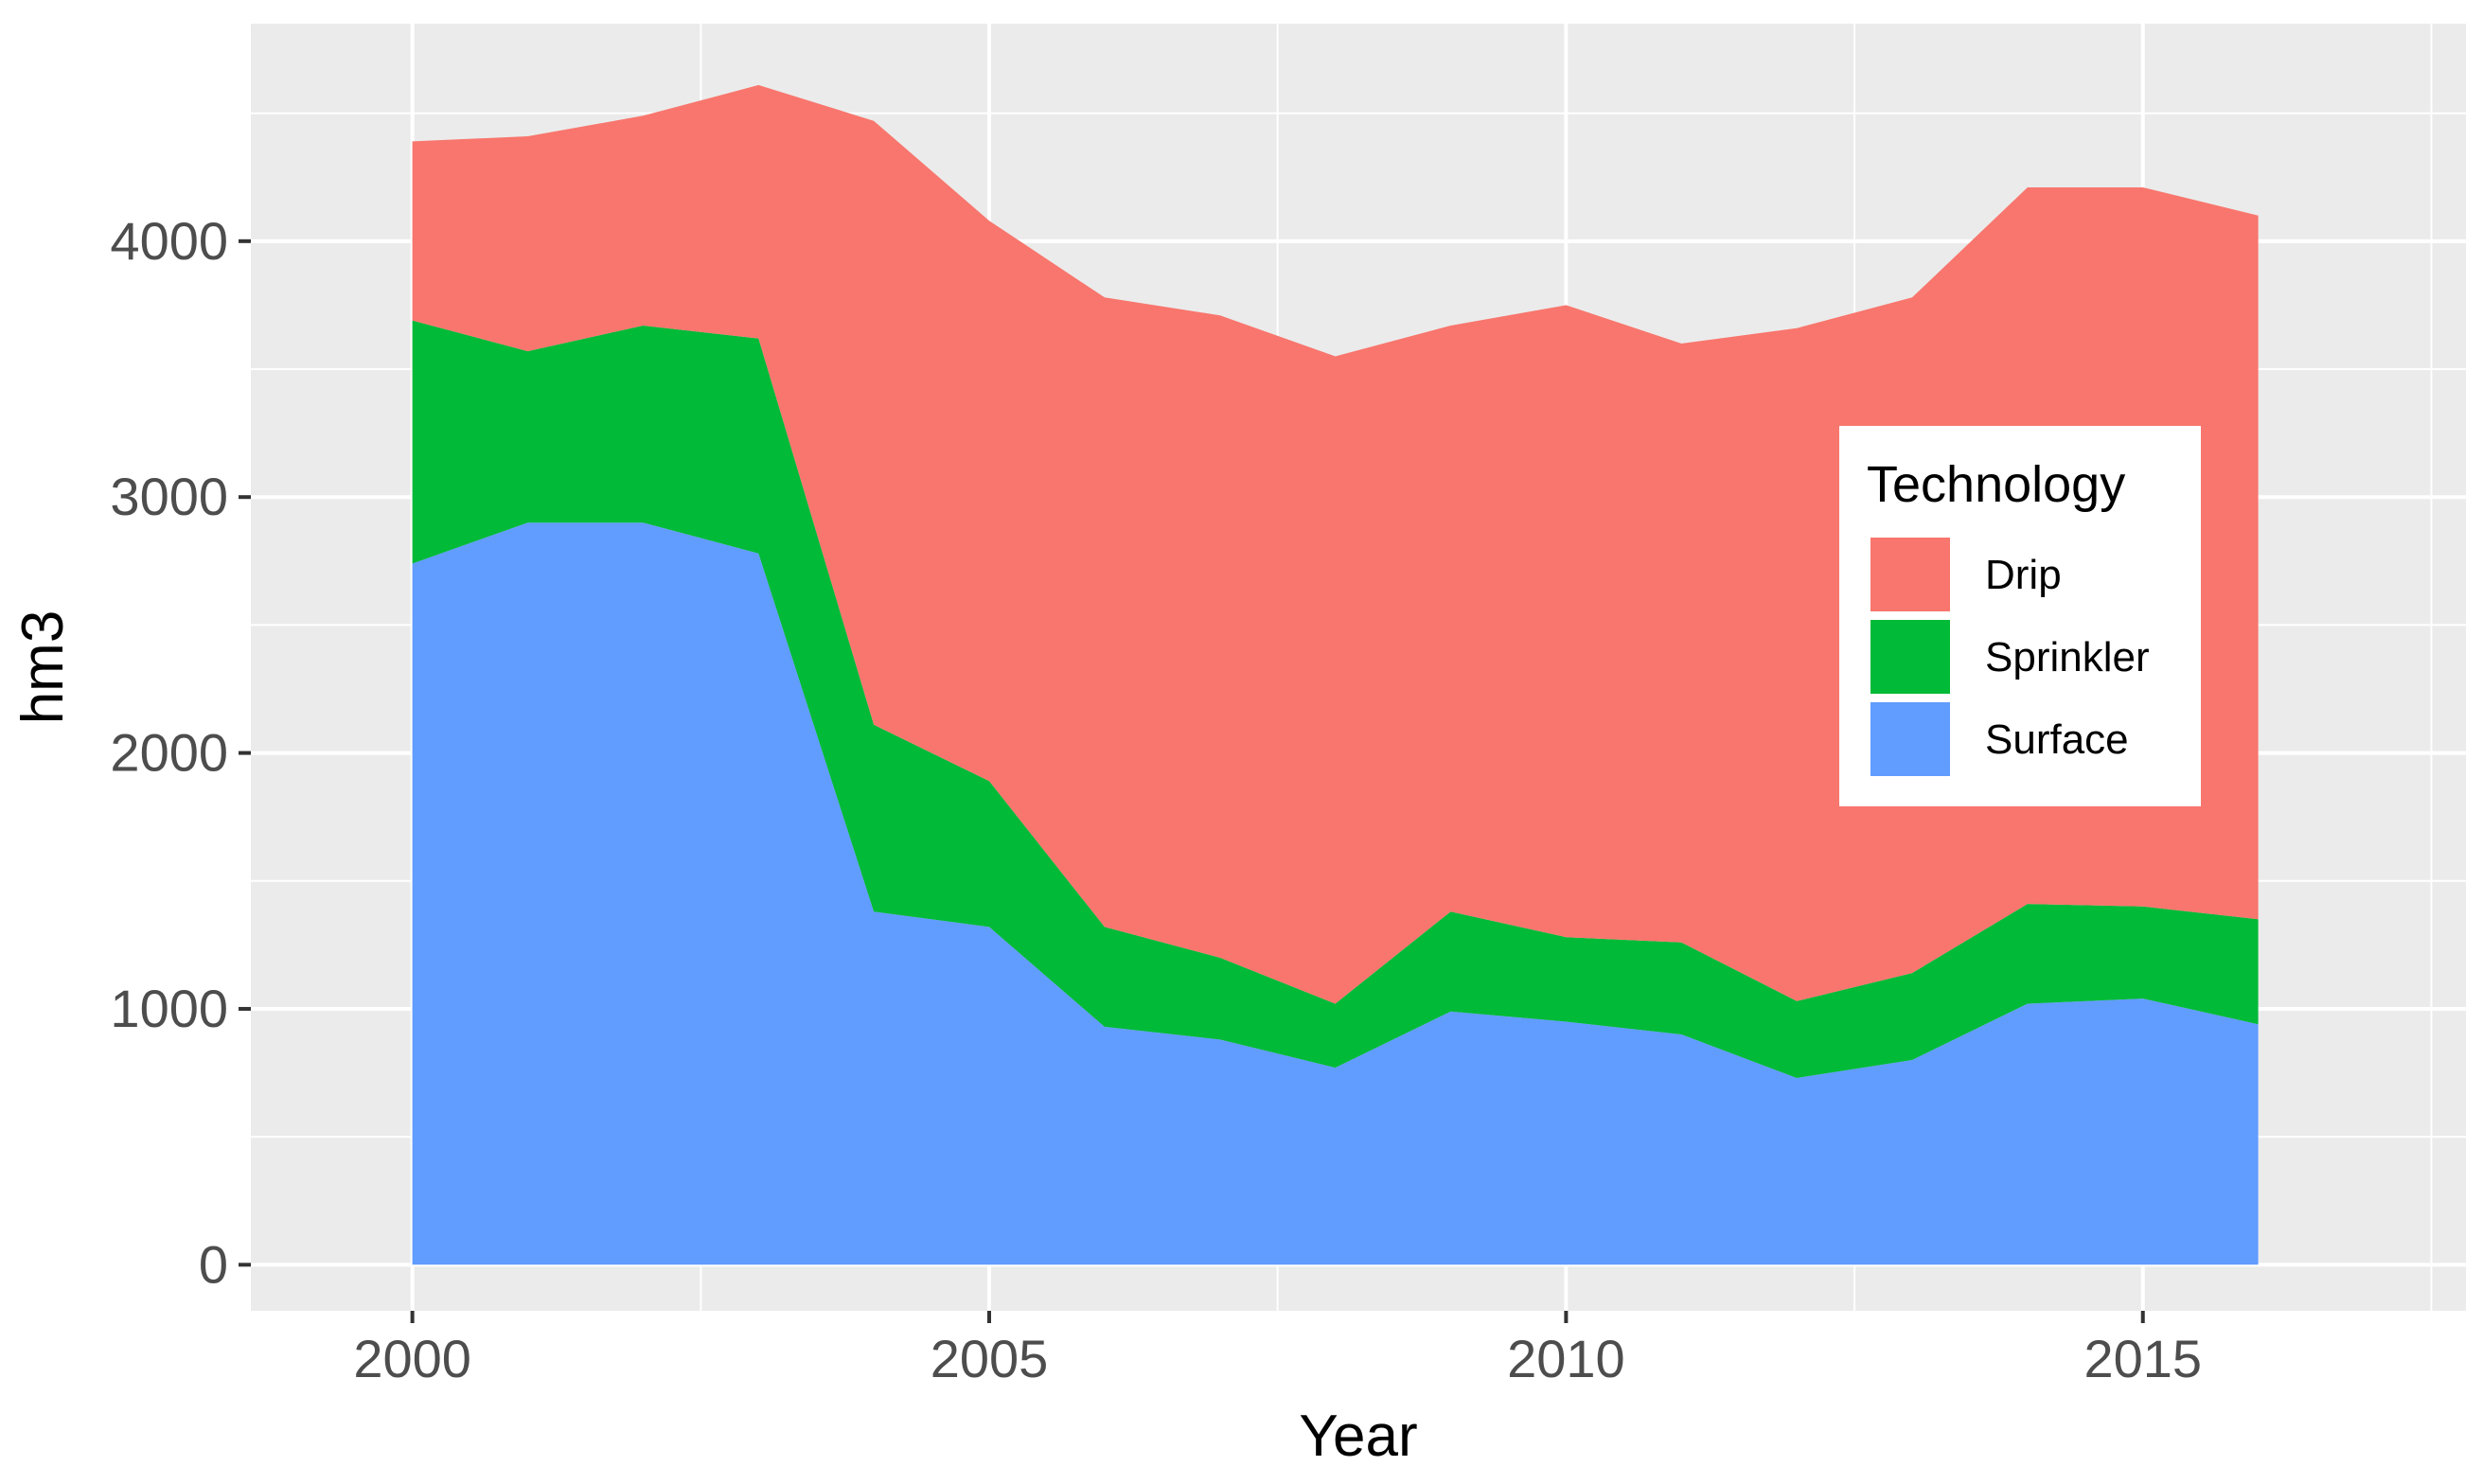 This screenshot has width=2482, height=1484. I want to click on x-tick-label: 2015, so click(2142, 1358).